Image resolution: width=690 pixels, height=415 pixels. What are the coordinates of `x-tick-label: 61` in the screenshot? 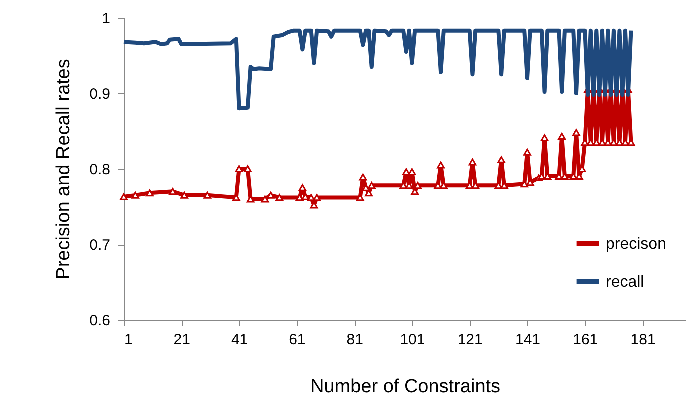 It's located at (297, 340).